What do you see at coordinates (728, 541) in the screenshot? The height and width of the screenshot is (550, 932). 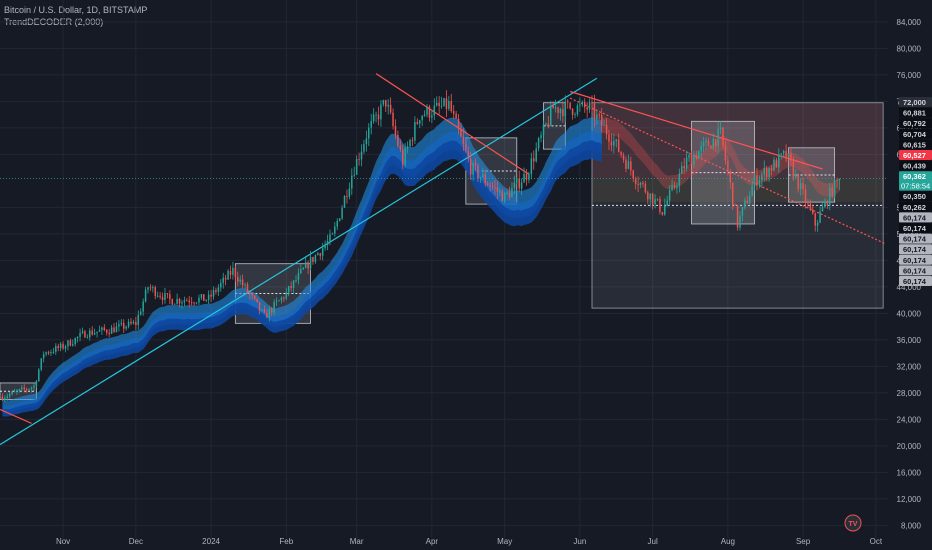 I see `x-tick-label: Aug` at bounding box center [728, 541].